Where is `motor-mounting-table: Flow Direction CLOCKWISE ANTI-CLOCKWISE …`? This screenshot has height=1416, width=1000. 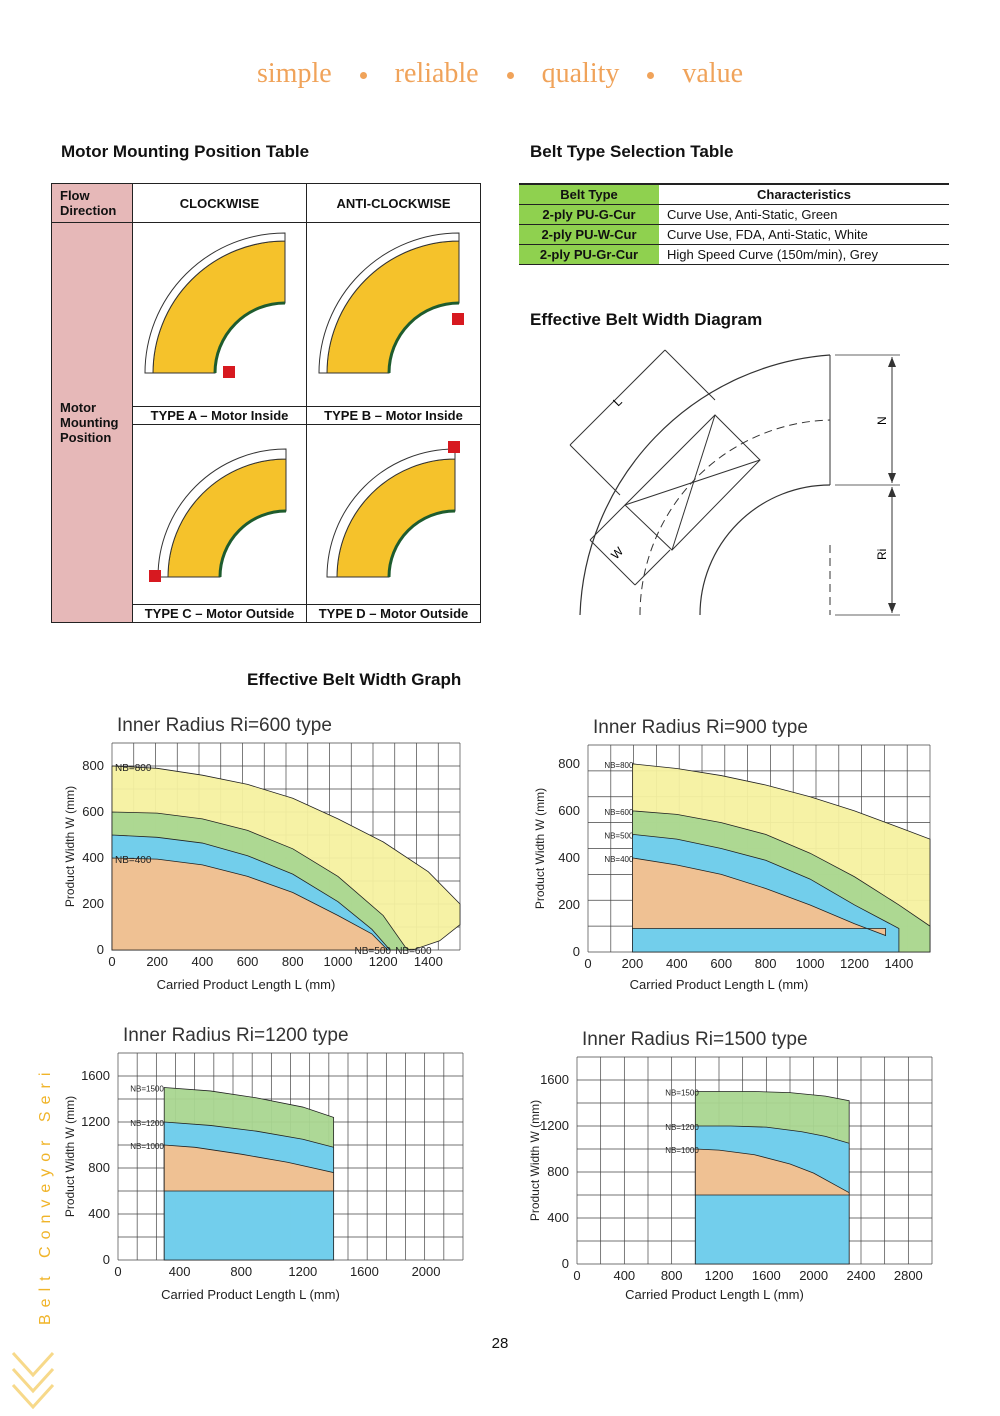 motor-mounting-table: Flow Direction CLOCKWISE ANTI-CLOCKWISE … is located at coordinates (266, 403).